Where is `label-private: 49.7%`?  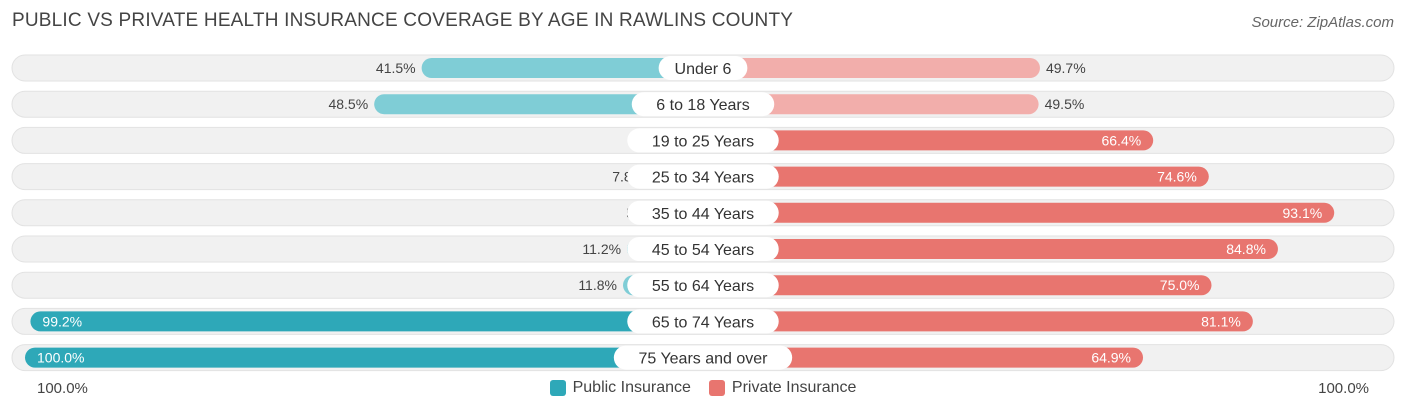
label-private: 49.7% is located at coordinates (1066, 68).